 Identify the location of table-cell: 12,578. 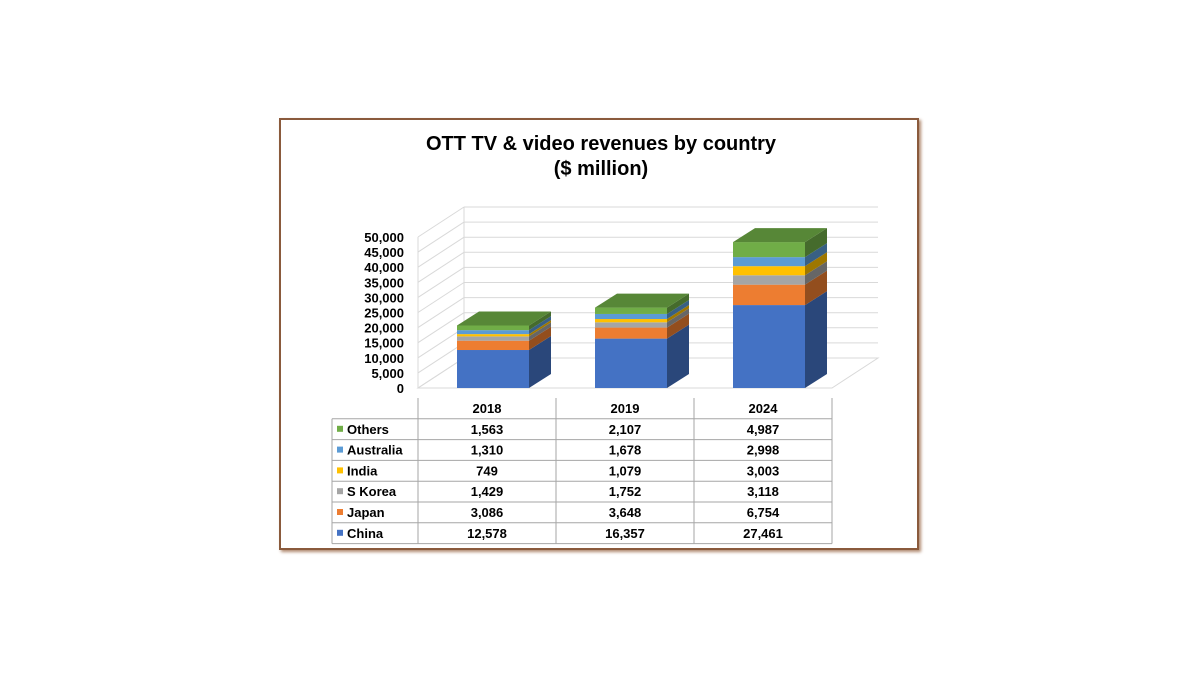
(487, 533).